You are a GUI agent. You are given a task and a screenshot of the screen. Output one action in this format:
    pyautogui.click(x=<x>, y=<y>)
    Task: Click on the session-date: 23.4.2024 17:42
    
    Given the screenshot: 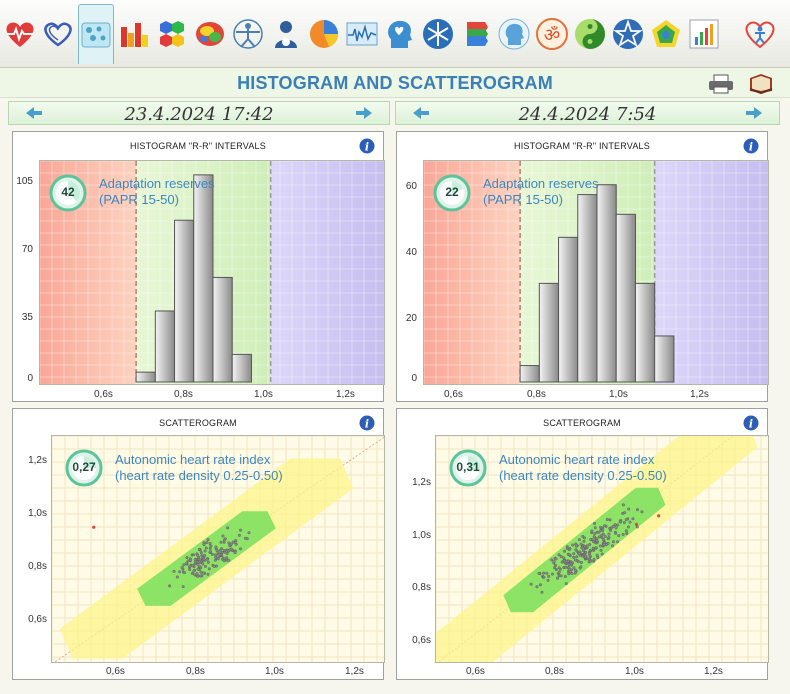 What is the action you would take?
    pyautogui.click(x=199, y=114)
    